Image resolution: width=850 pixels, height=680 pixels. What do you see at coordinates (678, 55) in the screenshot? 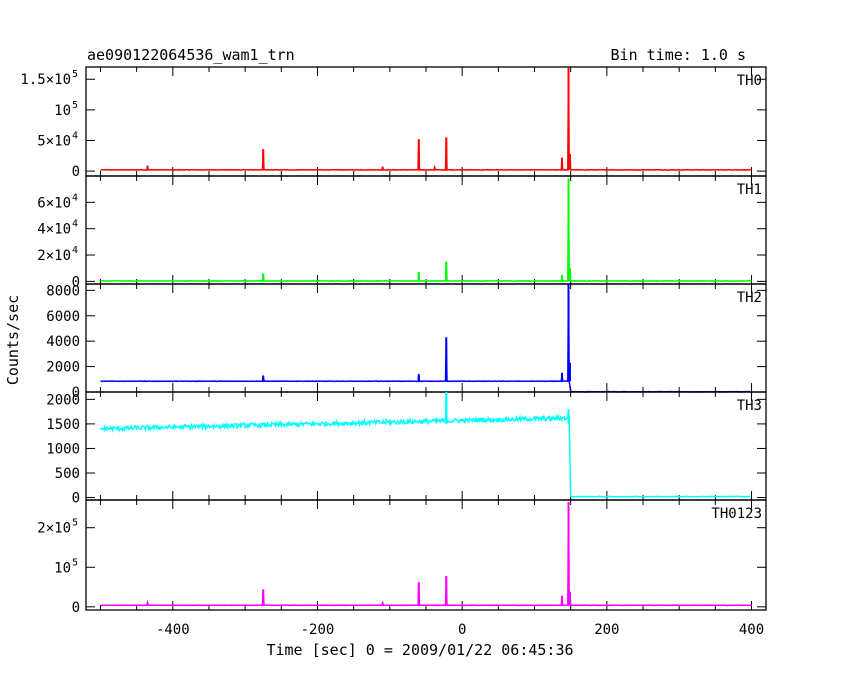
I see `bin-time-label: Bin time: 1.0 s` at bounding box center [678, 55].